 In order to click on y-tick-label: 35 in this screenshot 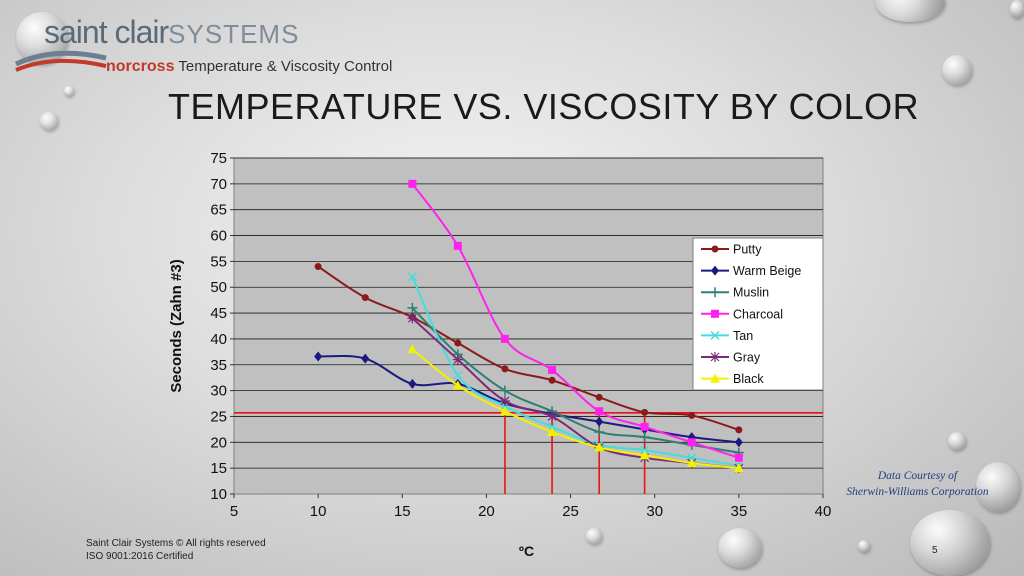, I will do `click(218, 365)`.